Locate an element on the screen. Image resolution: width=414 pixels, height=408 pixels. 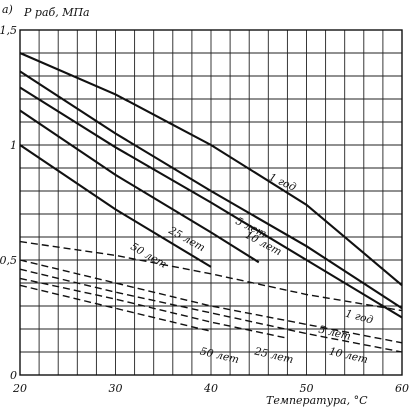
y-tick-label: 1,5 is located at coordinates (8, 30).